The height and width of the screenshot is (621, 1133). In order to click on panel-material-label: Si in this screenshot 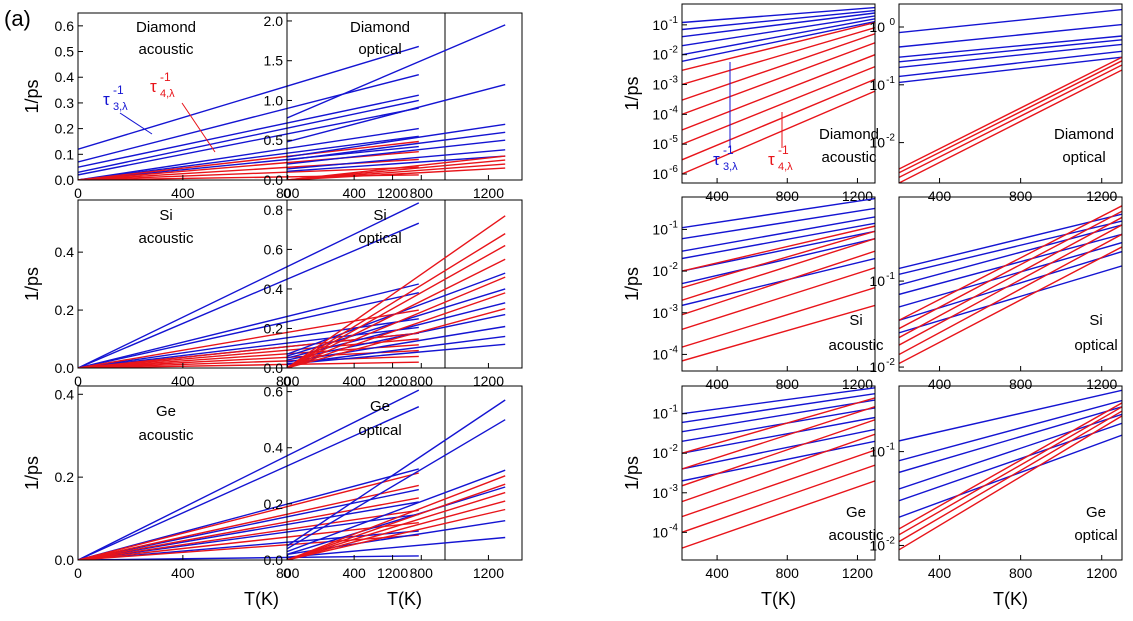, I will do `click(1095, 320)`.